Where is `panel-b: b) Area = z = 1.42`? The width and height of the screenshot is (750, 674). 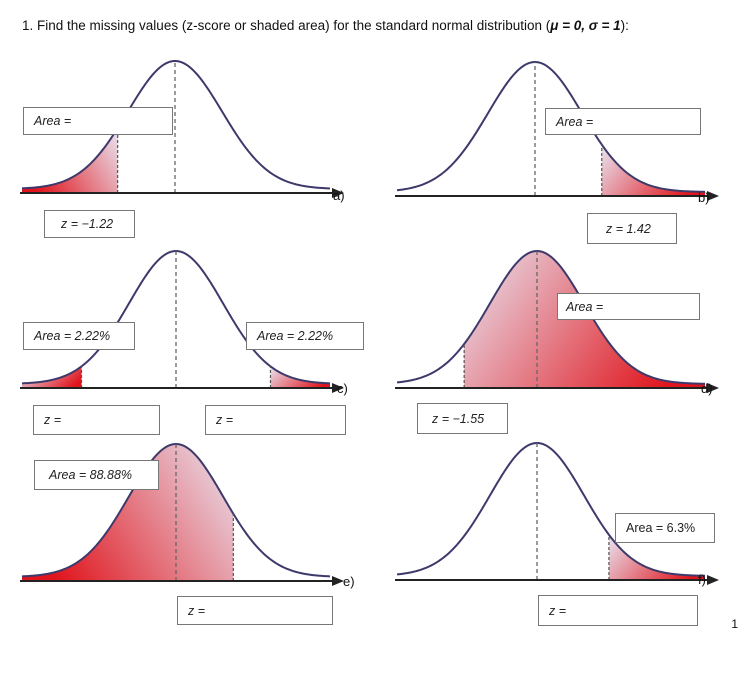 panel-b: b) Area = z = 1.42 is located at coordinates (562, 150).